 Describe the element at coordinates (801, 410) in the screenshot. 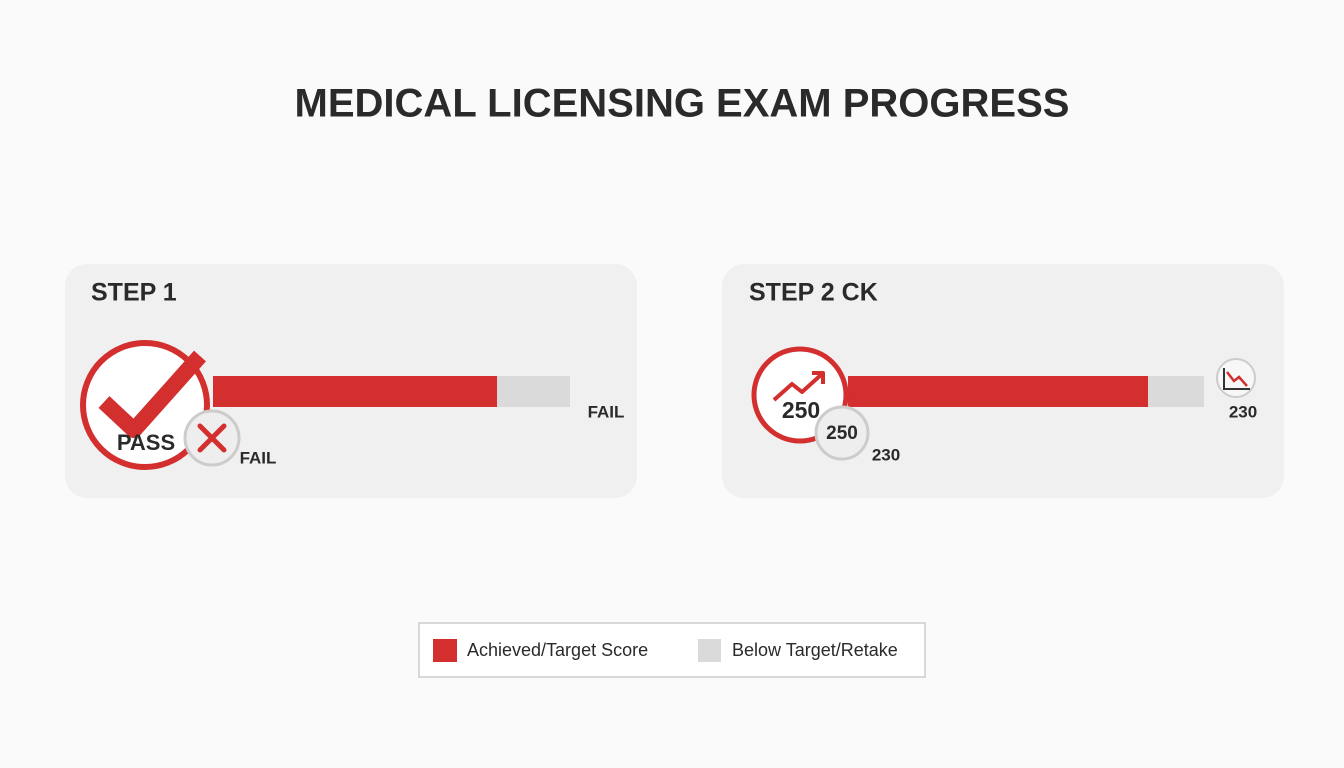

I see `score-label: 250` at that location.